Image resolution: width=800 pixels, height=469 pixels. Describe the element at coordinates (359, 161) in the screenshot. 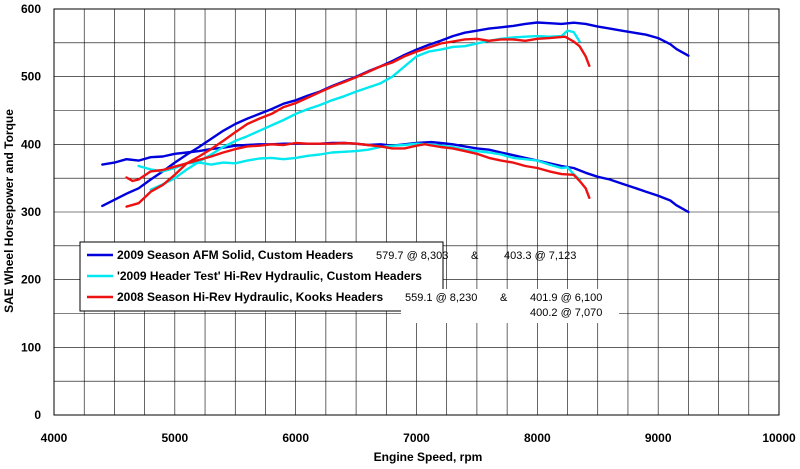

I see `series-line-hydraulic2009-torque` at that location.